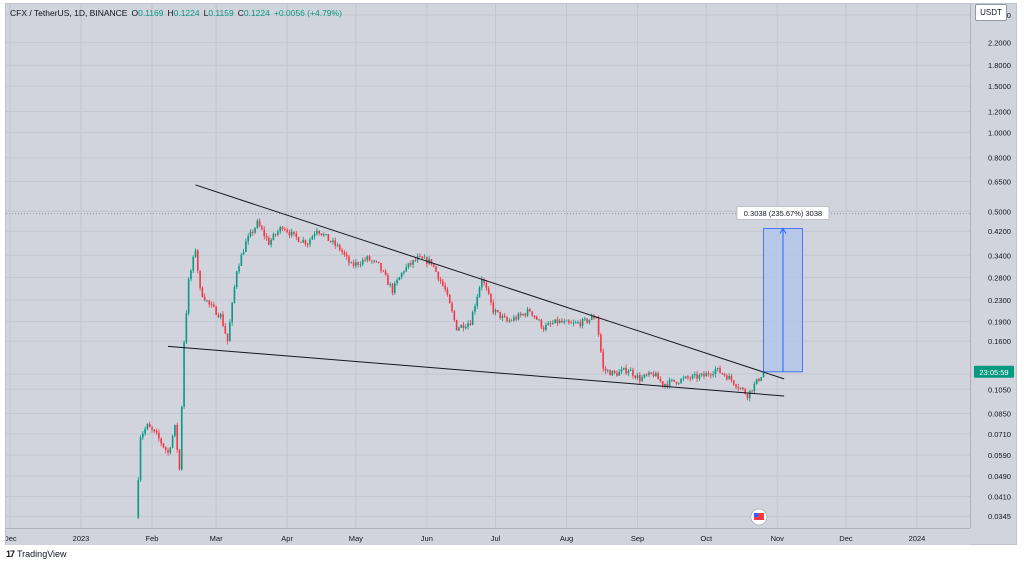 This screenshot has width=1024, height=566. Describe the element at coordinates (42, 554) in the screenshot. I see `brand-name: TradingView` at that location.